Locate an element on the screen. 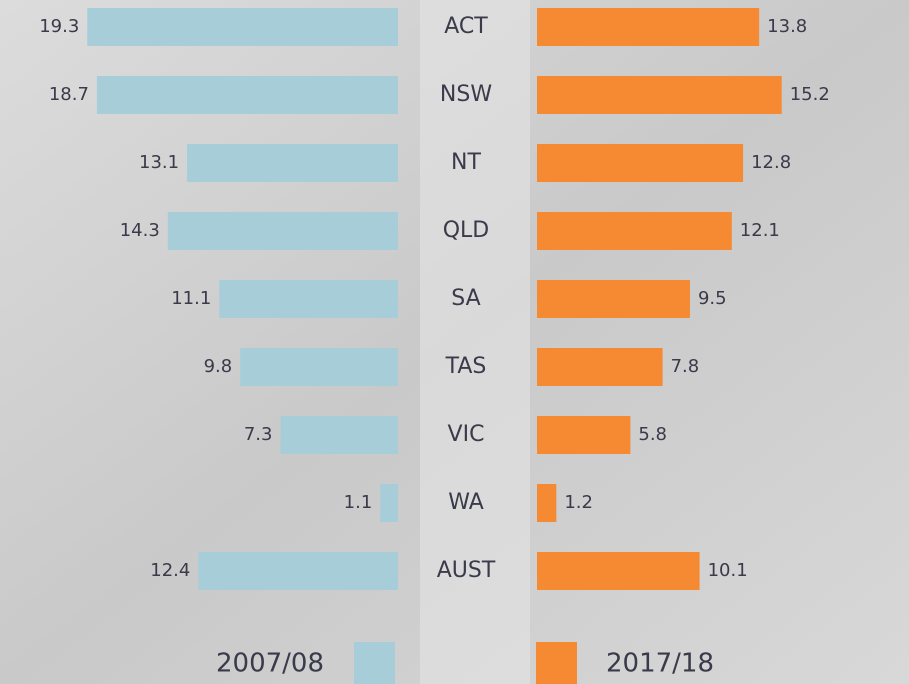  category-label: NT is located at coordinates (466, 162).